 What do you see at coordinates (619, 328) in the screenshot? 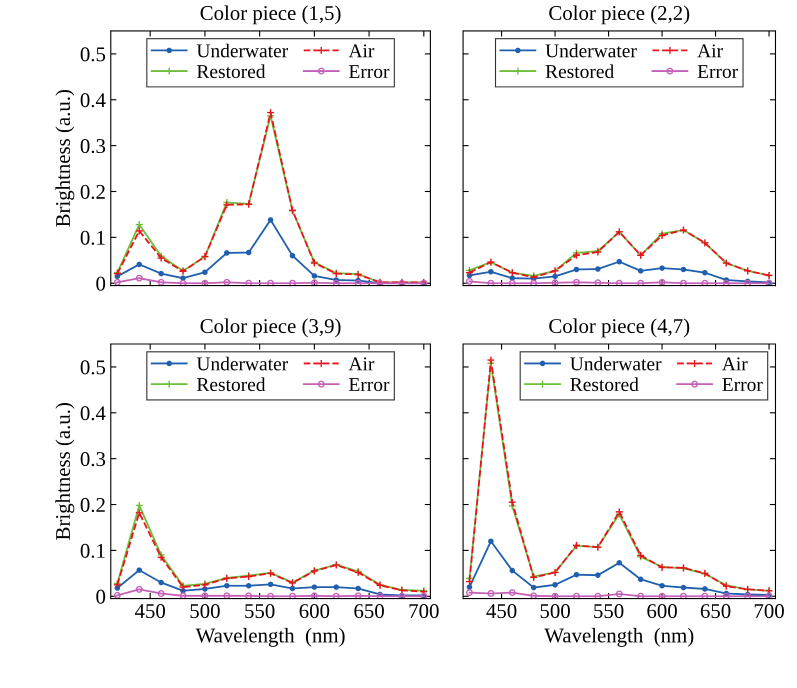
I see `chart-title: Color piece (4,7)` at bounding box center [619, 328].